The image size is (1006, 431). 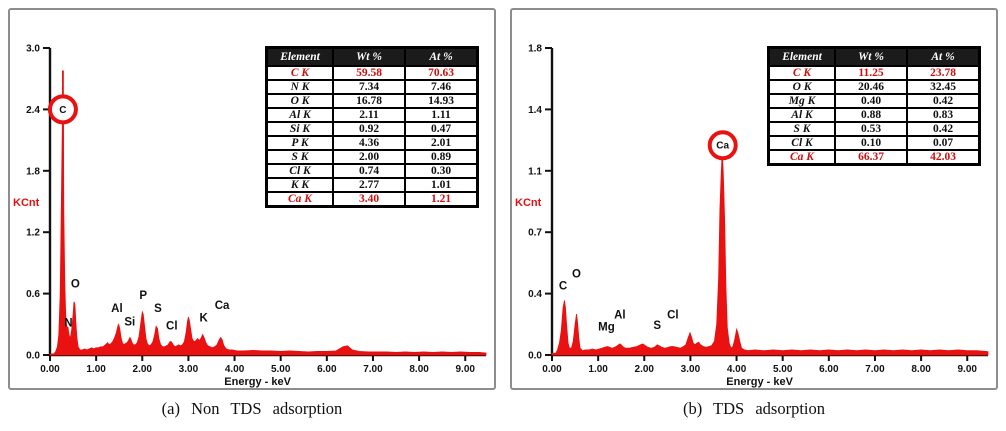 What do you see at coordinates (257, 382) in the screenshot?
I see `x-axis-title: Energy - keV` at bounding box center [257, 382].